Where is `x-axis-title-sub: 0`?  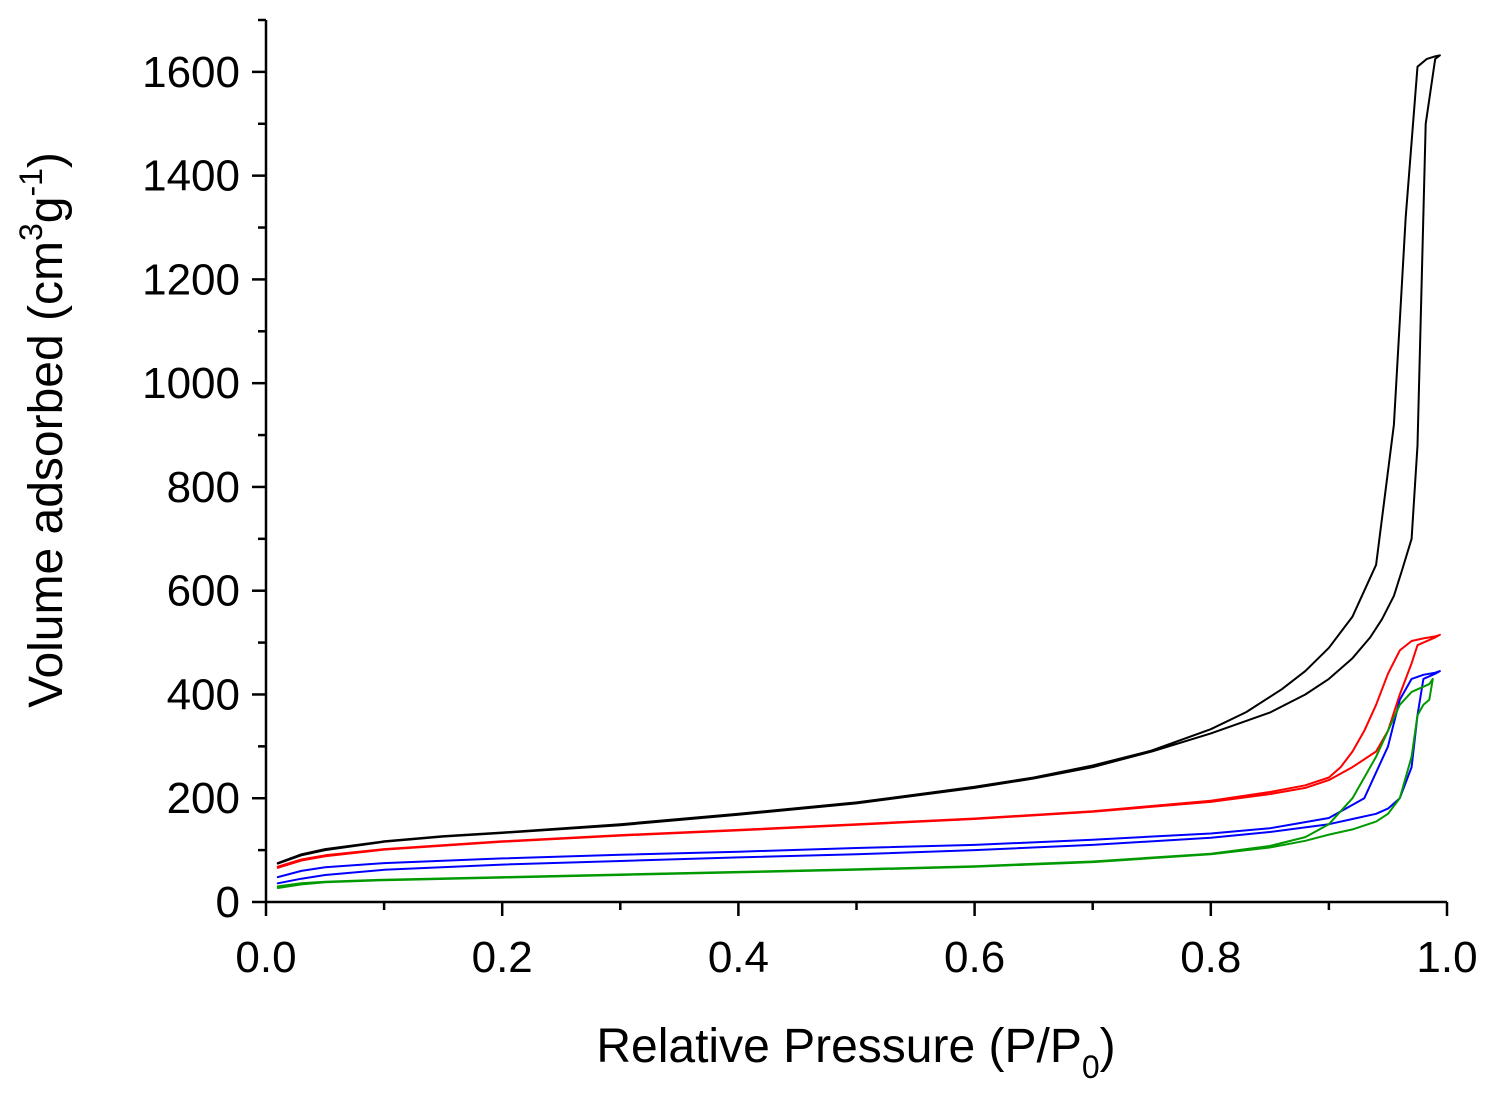
x-axis-title-sub: 0 is located at coordinates (1091, 1067).